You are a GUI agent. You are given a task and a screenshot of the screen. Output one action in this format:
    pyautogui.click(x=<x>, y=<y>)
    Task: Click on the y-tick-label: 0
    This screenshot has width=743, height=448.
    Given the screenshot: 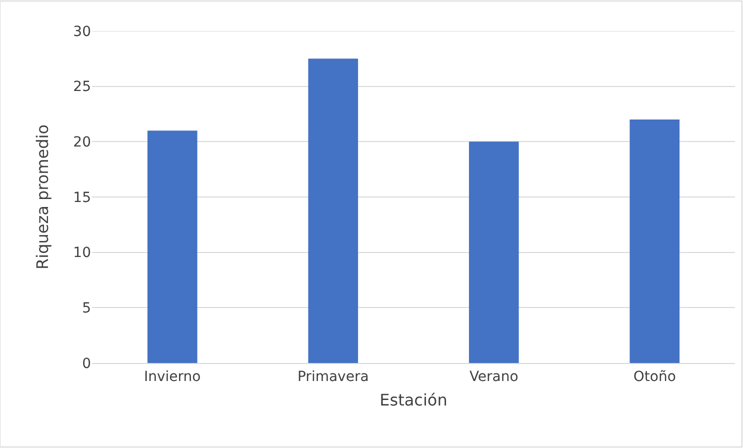 What is the action you would take?
    pyautogui.click(x=86, y=364)
    